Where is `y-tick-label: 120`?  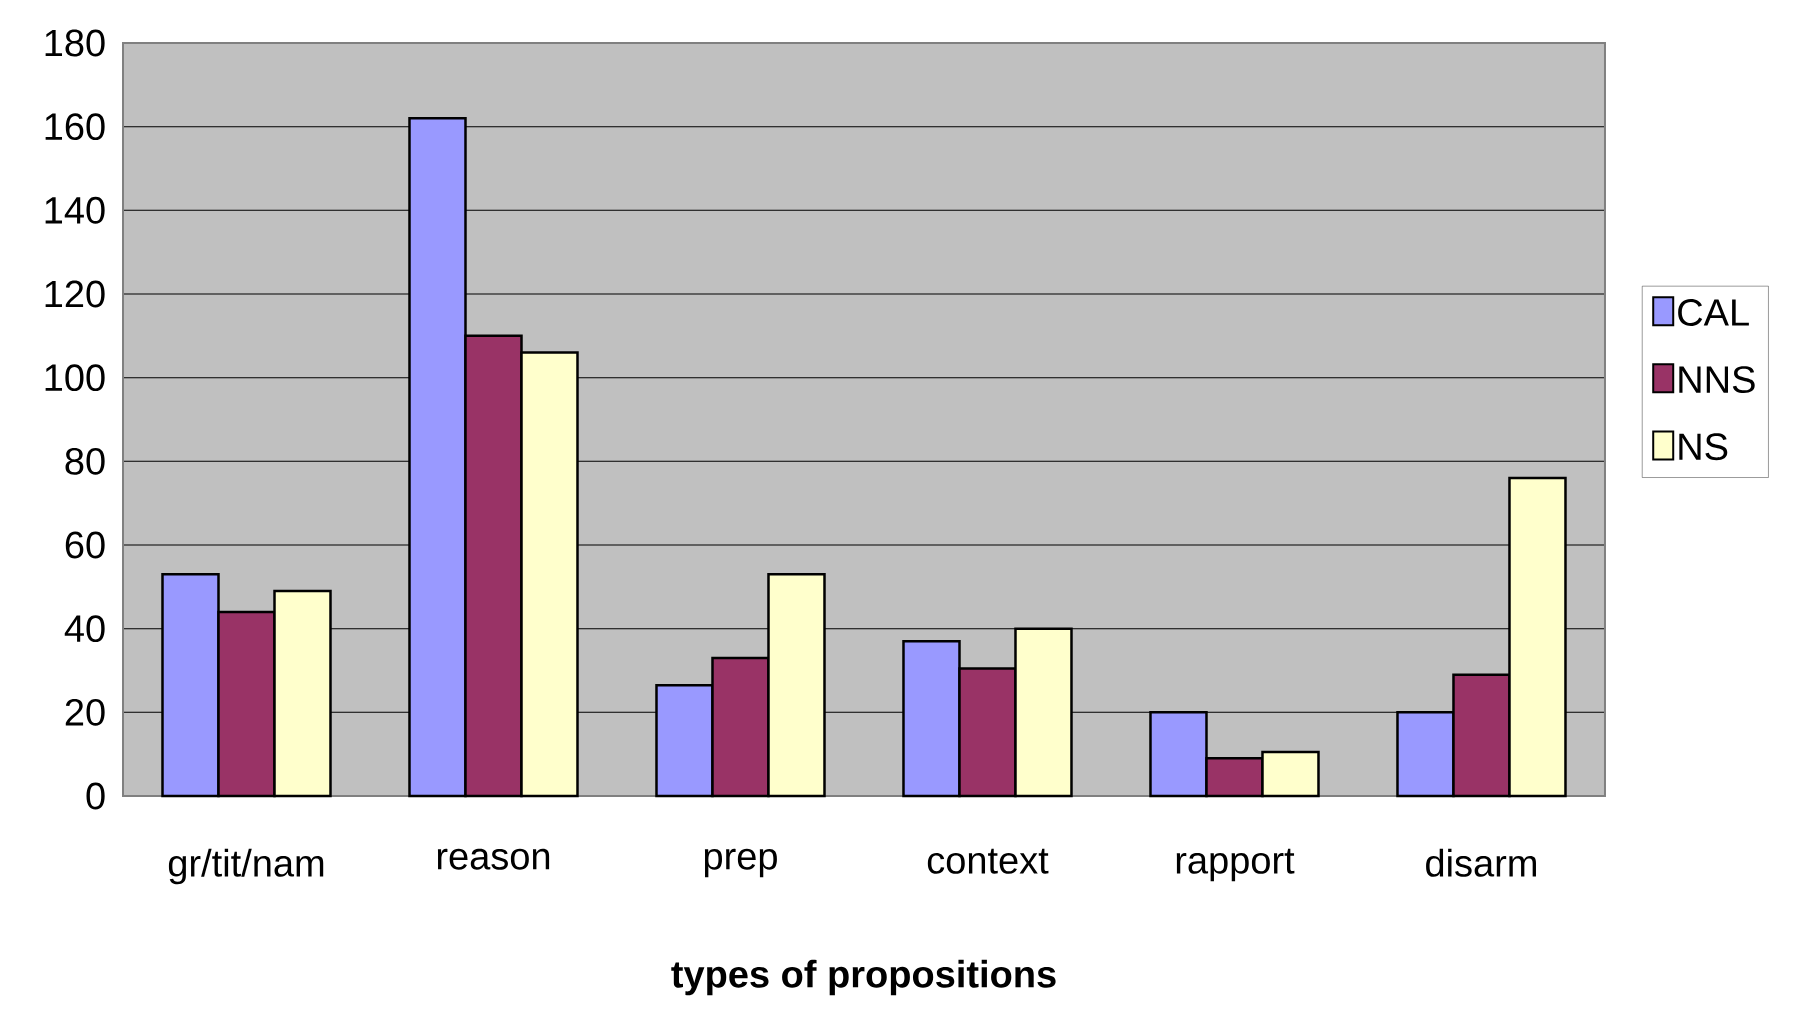
y-tick-label: 120 is located at coordinates (75, 294).